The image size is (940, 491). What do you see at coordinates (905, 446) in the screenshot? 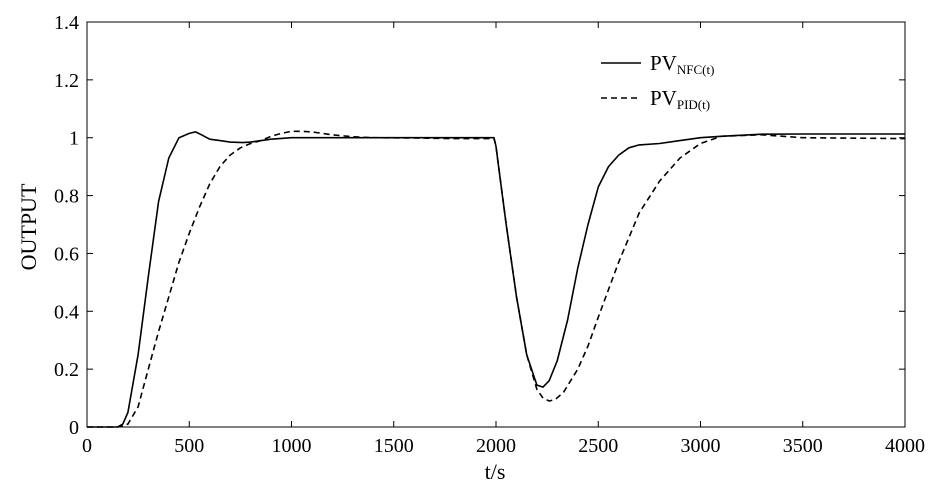
I see `x-tick-label: 4000` at bounding box center [905, 446].